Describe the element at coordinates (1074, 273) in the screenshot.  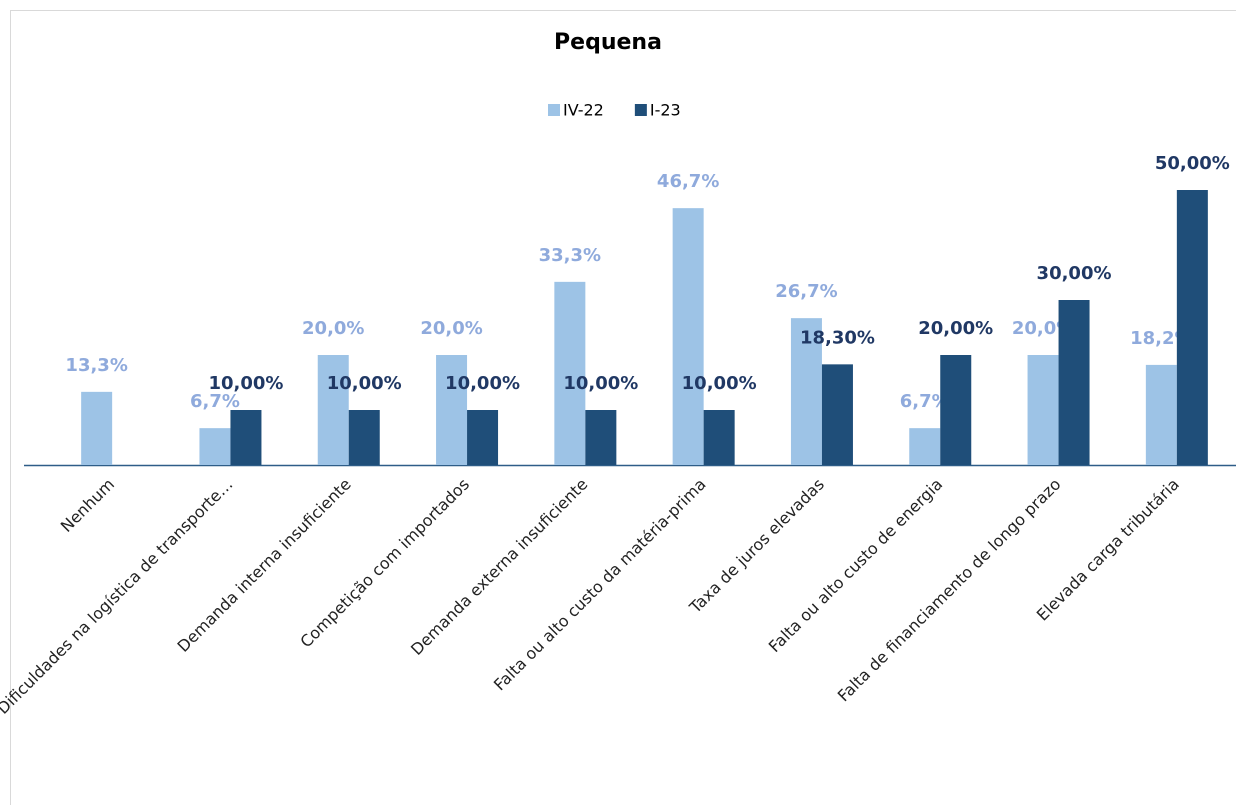
I see `value-label: 30,00%` at that location.